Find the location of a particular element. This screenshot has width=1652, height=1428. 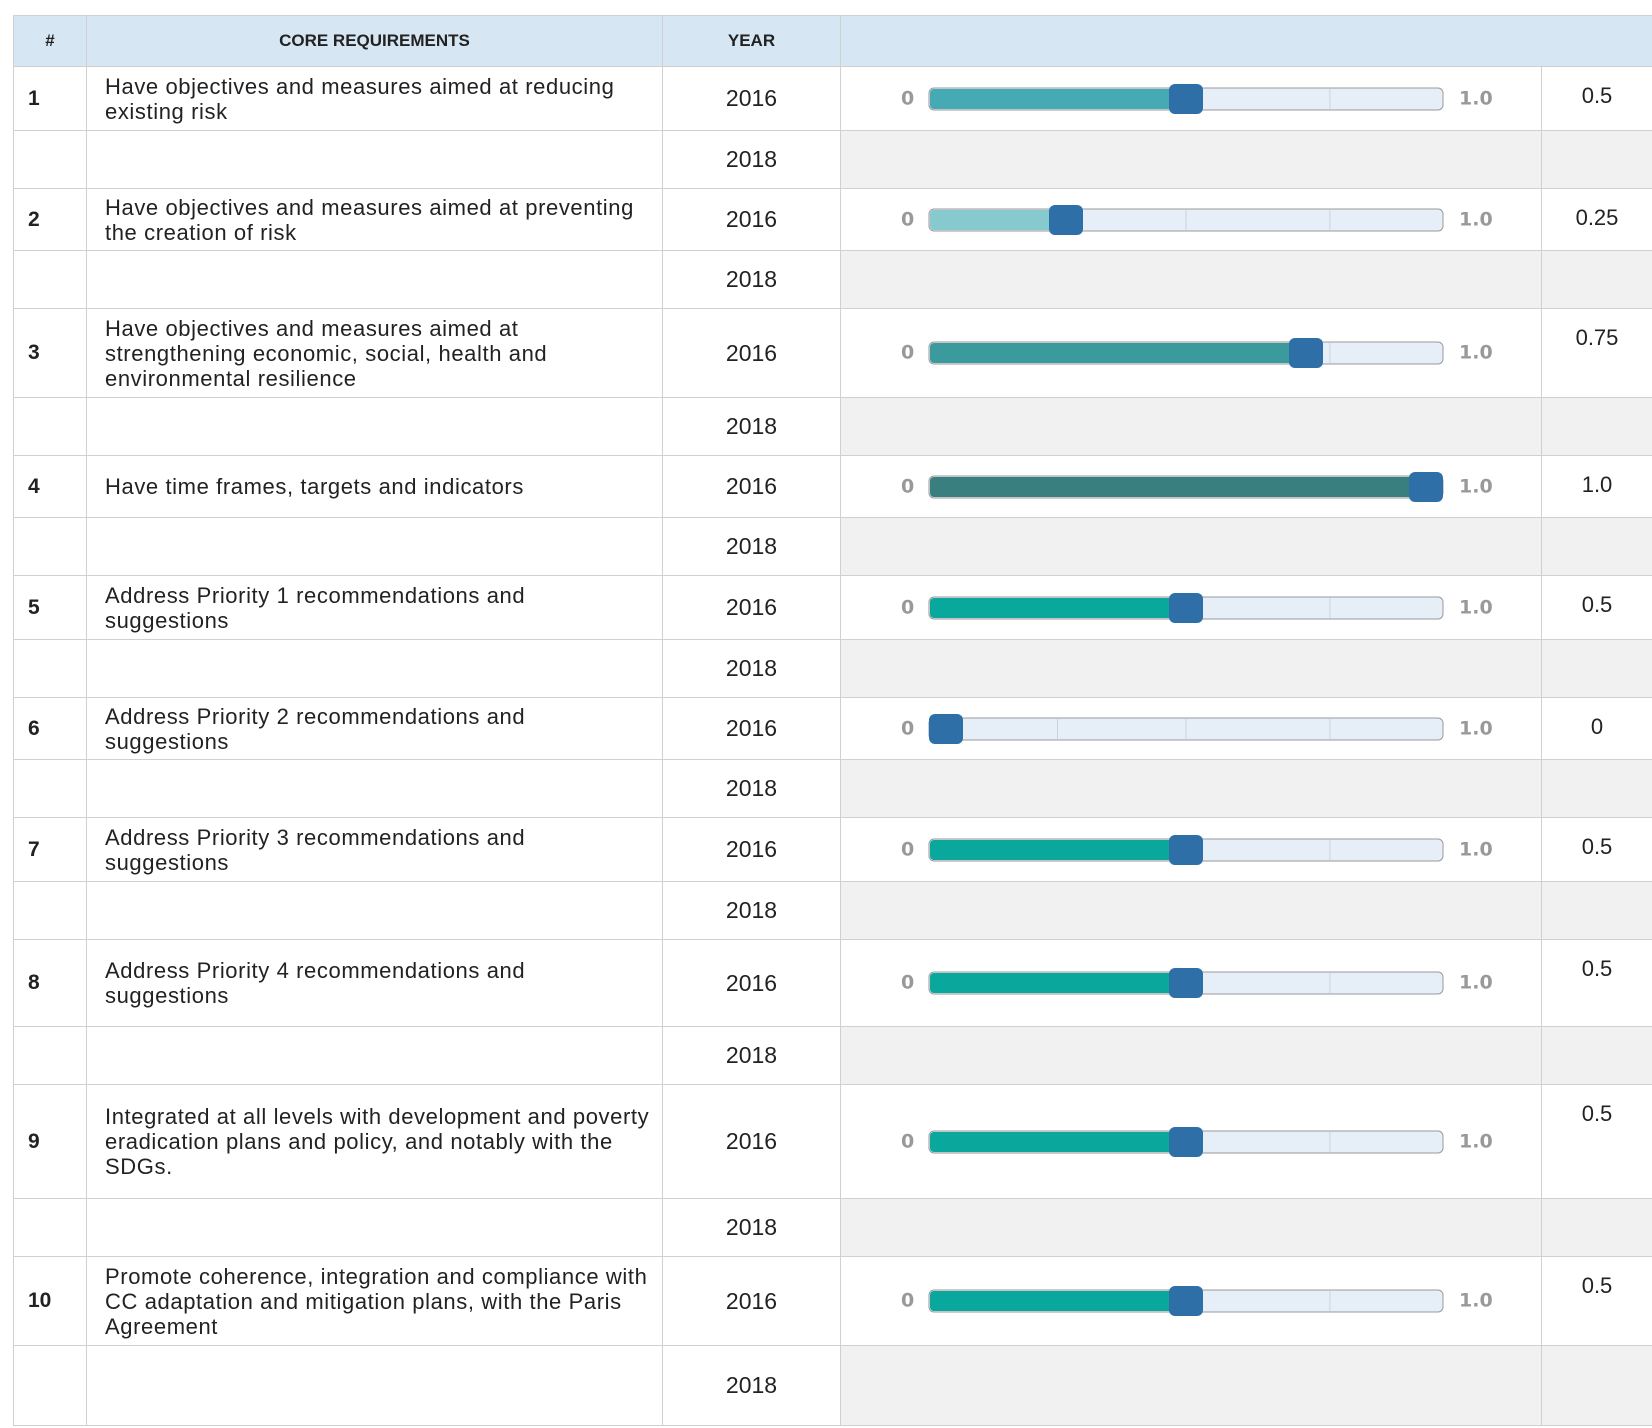

row-number: 1 is located at coordinates (50, 98).